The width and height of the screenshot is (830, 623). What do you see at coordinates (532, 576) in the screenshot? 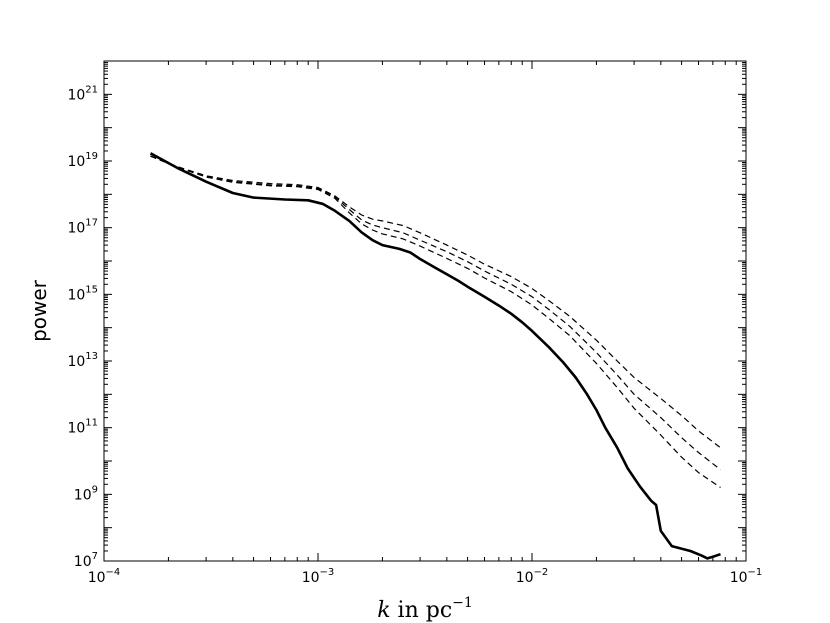
I see `x-tick-label: 10⁻²` at bounding box center [532, 576].